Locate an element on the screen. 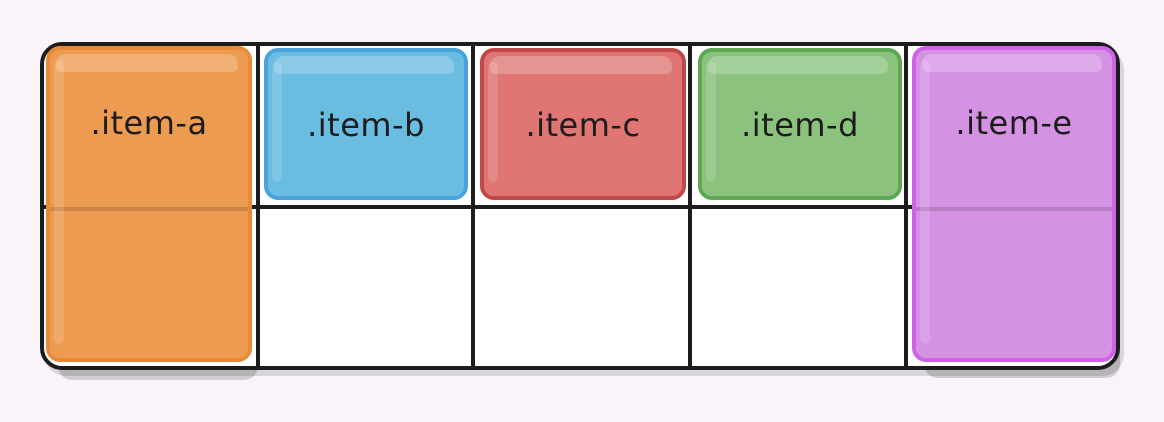  grid-item-a: .item-a is located at coordinates (149, 204).